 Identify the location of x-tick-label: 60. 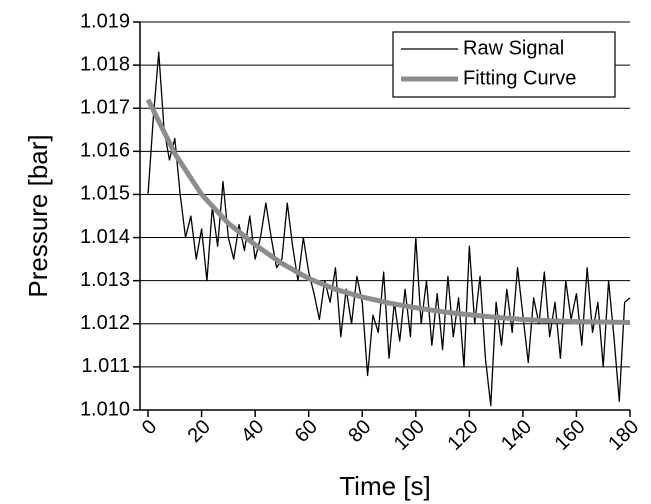
(306, 431).